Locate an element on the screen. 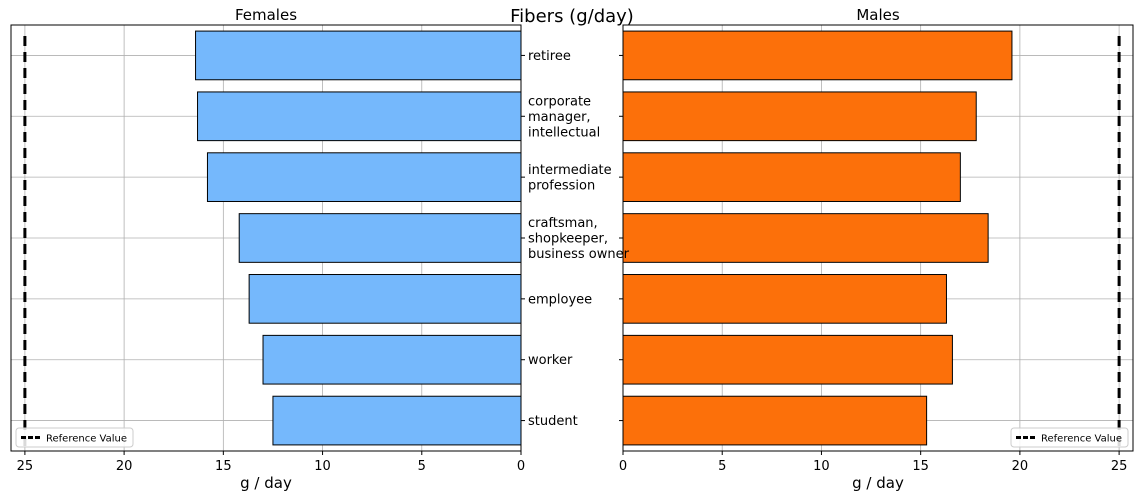 The image size is (1144, 501). females-x-tick-label-2: 15 is located at coordinates (223, 466).